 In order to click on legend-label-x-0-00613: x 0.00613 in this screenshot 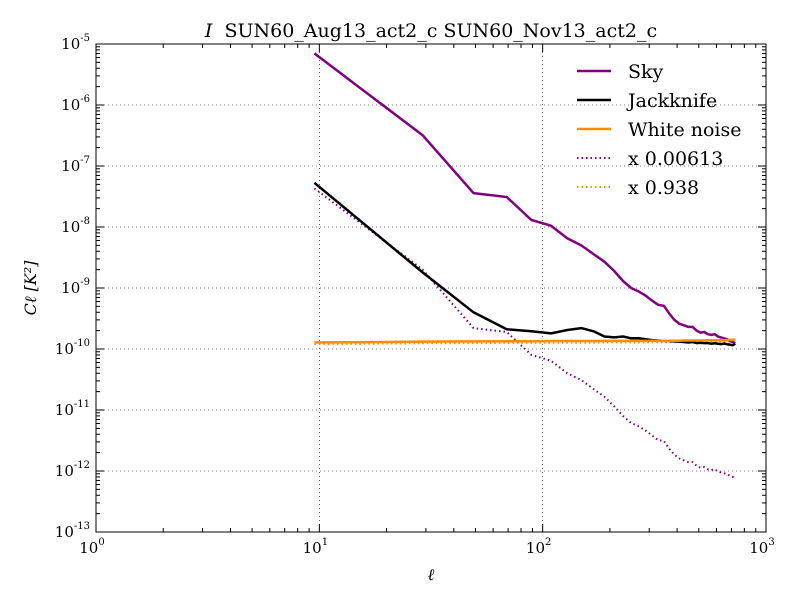, I will do `click(675, 159)`.